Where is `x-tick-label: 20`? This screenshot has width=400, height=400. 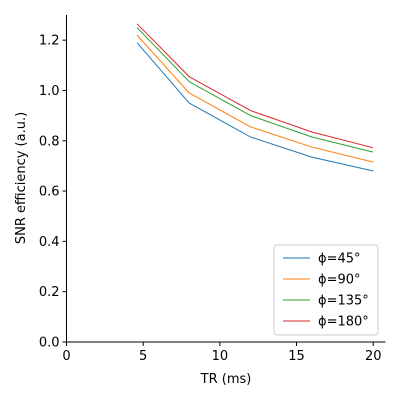
x-tick-label: 20 is located at coordinates (373, 356).